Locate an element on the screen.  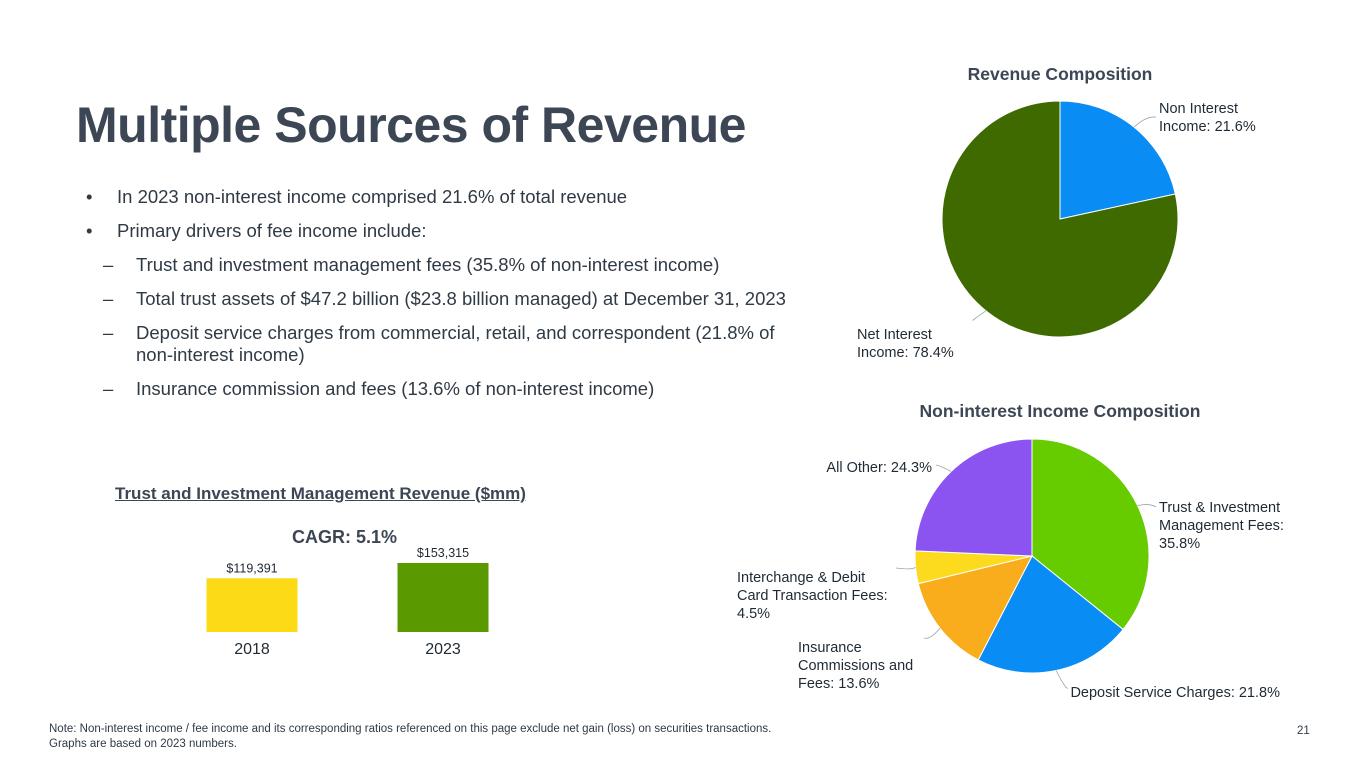
bullet-text: Primary drivers of fee income include: is located at coordinates (272, 230).